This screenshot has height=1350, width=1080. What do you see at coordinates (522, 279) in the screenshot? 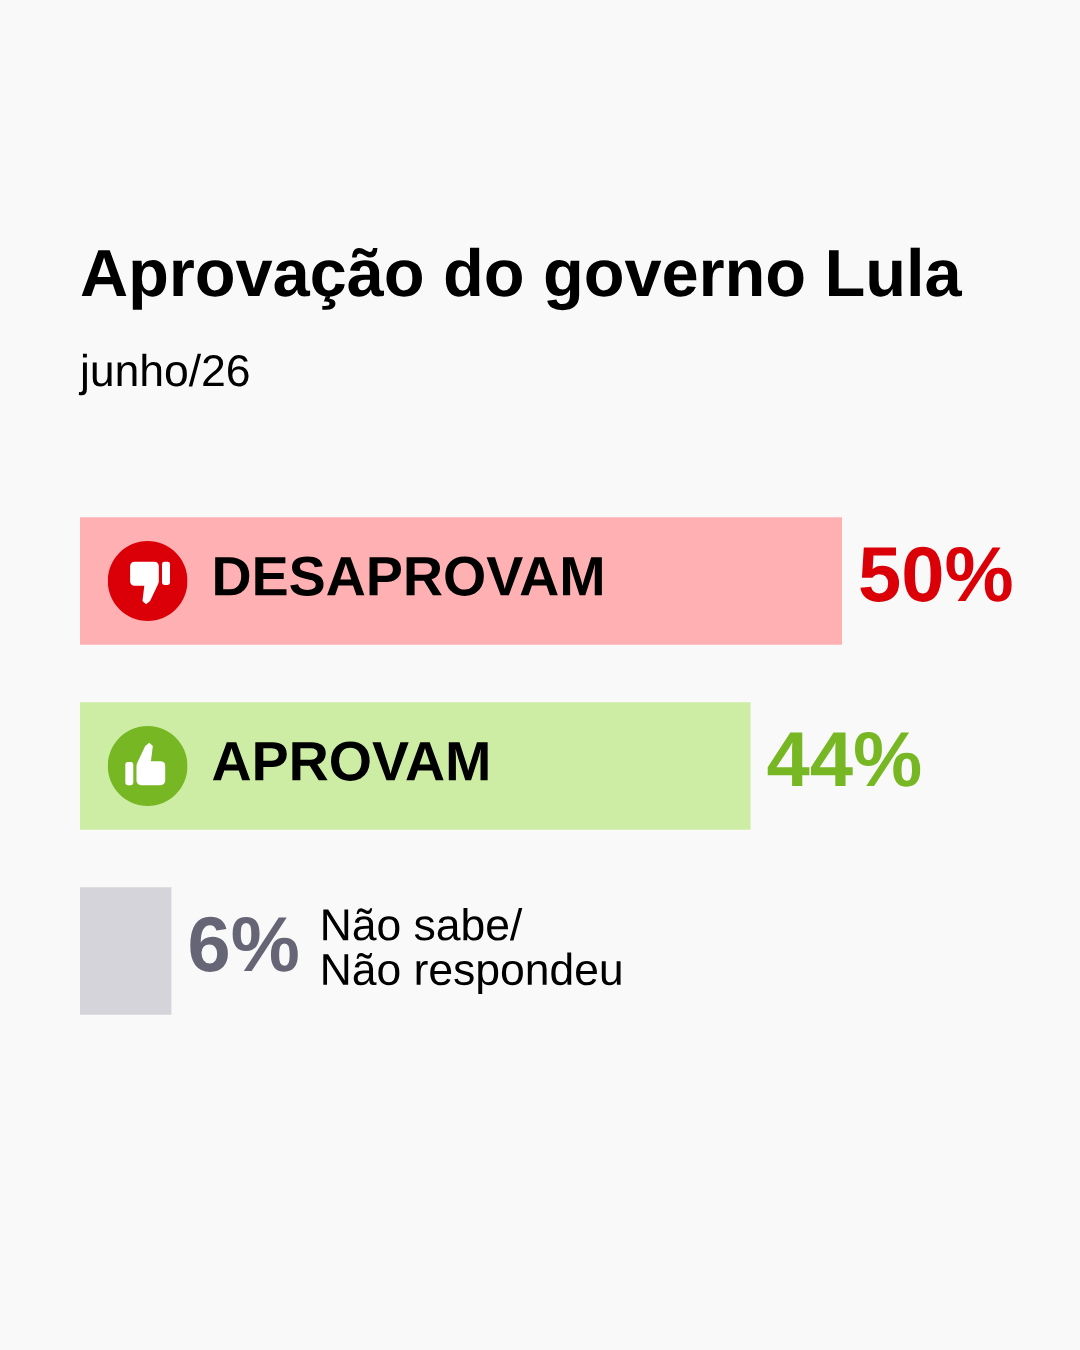
I see `chart-title: Aprovação do governo Lula` at bounding box center [522, 279].